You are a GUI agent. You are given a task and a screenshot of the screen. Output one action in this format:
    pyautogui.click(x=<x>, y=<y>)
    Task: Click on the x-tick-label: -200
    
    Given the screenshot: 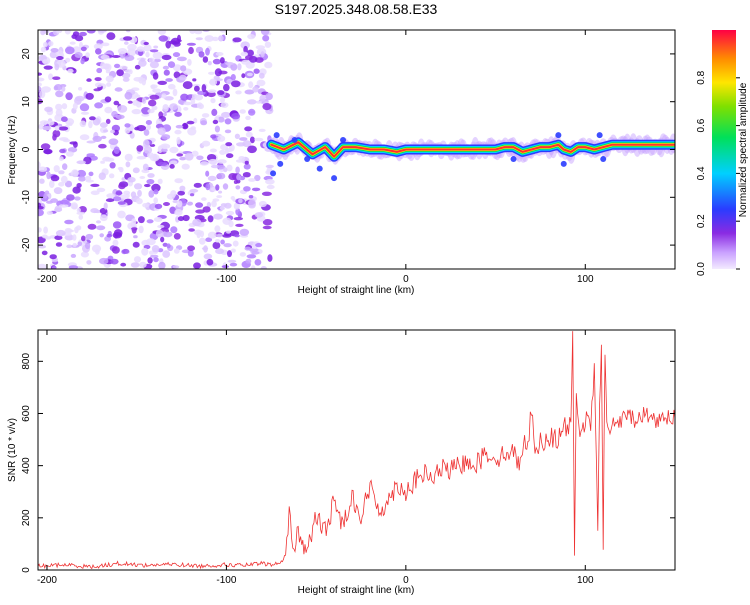 What is the action you would take?
    pyautogui.click(x=47, y=580)
    